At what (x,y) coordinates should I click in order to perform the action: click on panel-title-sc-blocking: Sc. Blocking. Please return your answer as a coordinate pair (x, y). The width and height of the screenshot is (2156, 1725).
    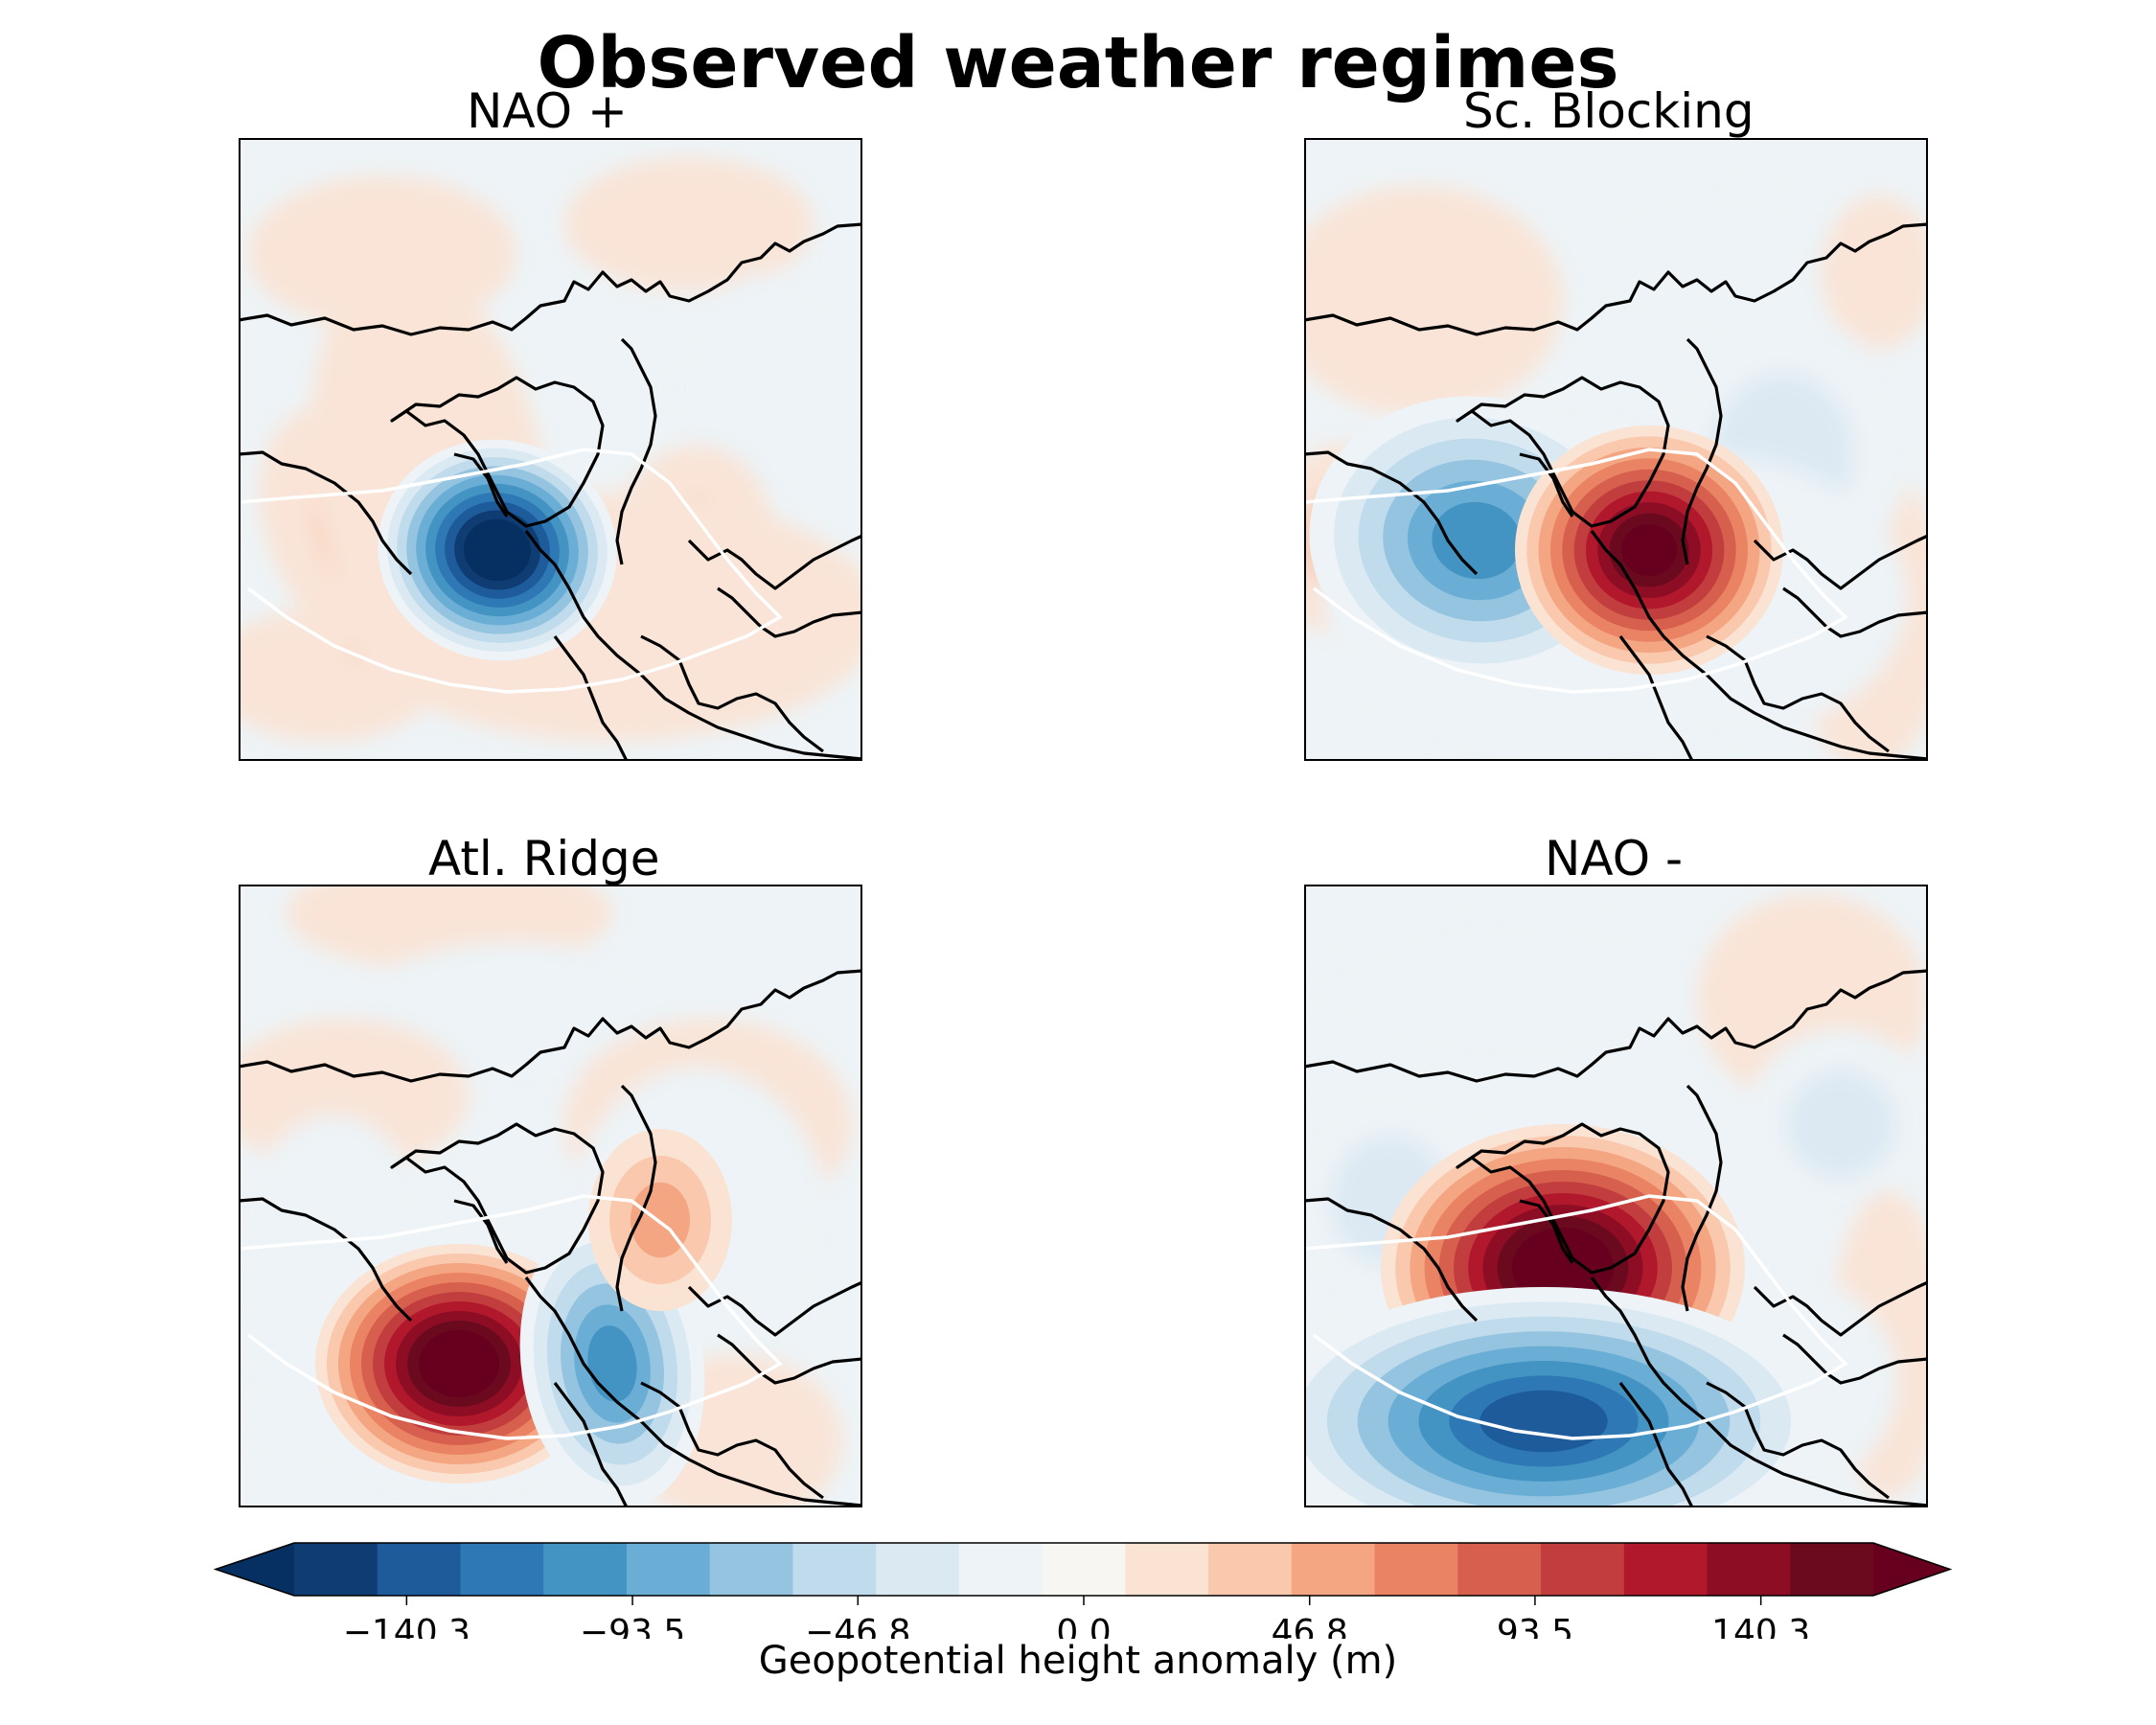
    Looking at the image, I should click on (1609, 111).